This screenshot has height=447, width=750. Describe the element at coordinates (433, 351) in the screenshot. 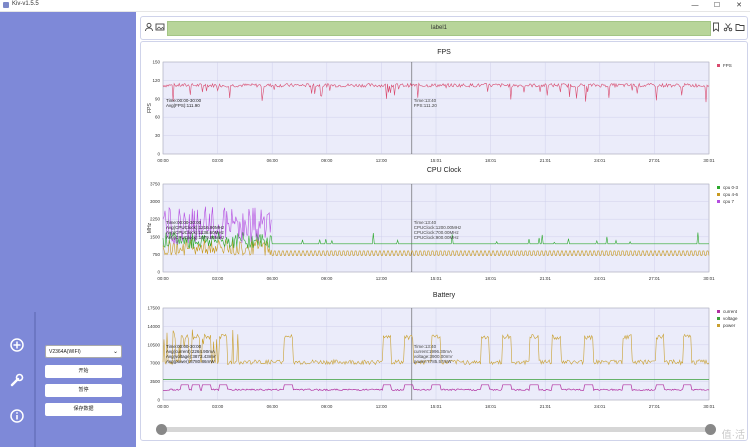

I see `battery-annotation-right: current:1996.30mA` at that location.